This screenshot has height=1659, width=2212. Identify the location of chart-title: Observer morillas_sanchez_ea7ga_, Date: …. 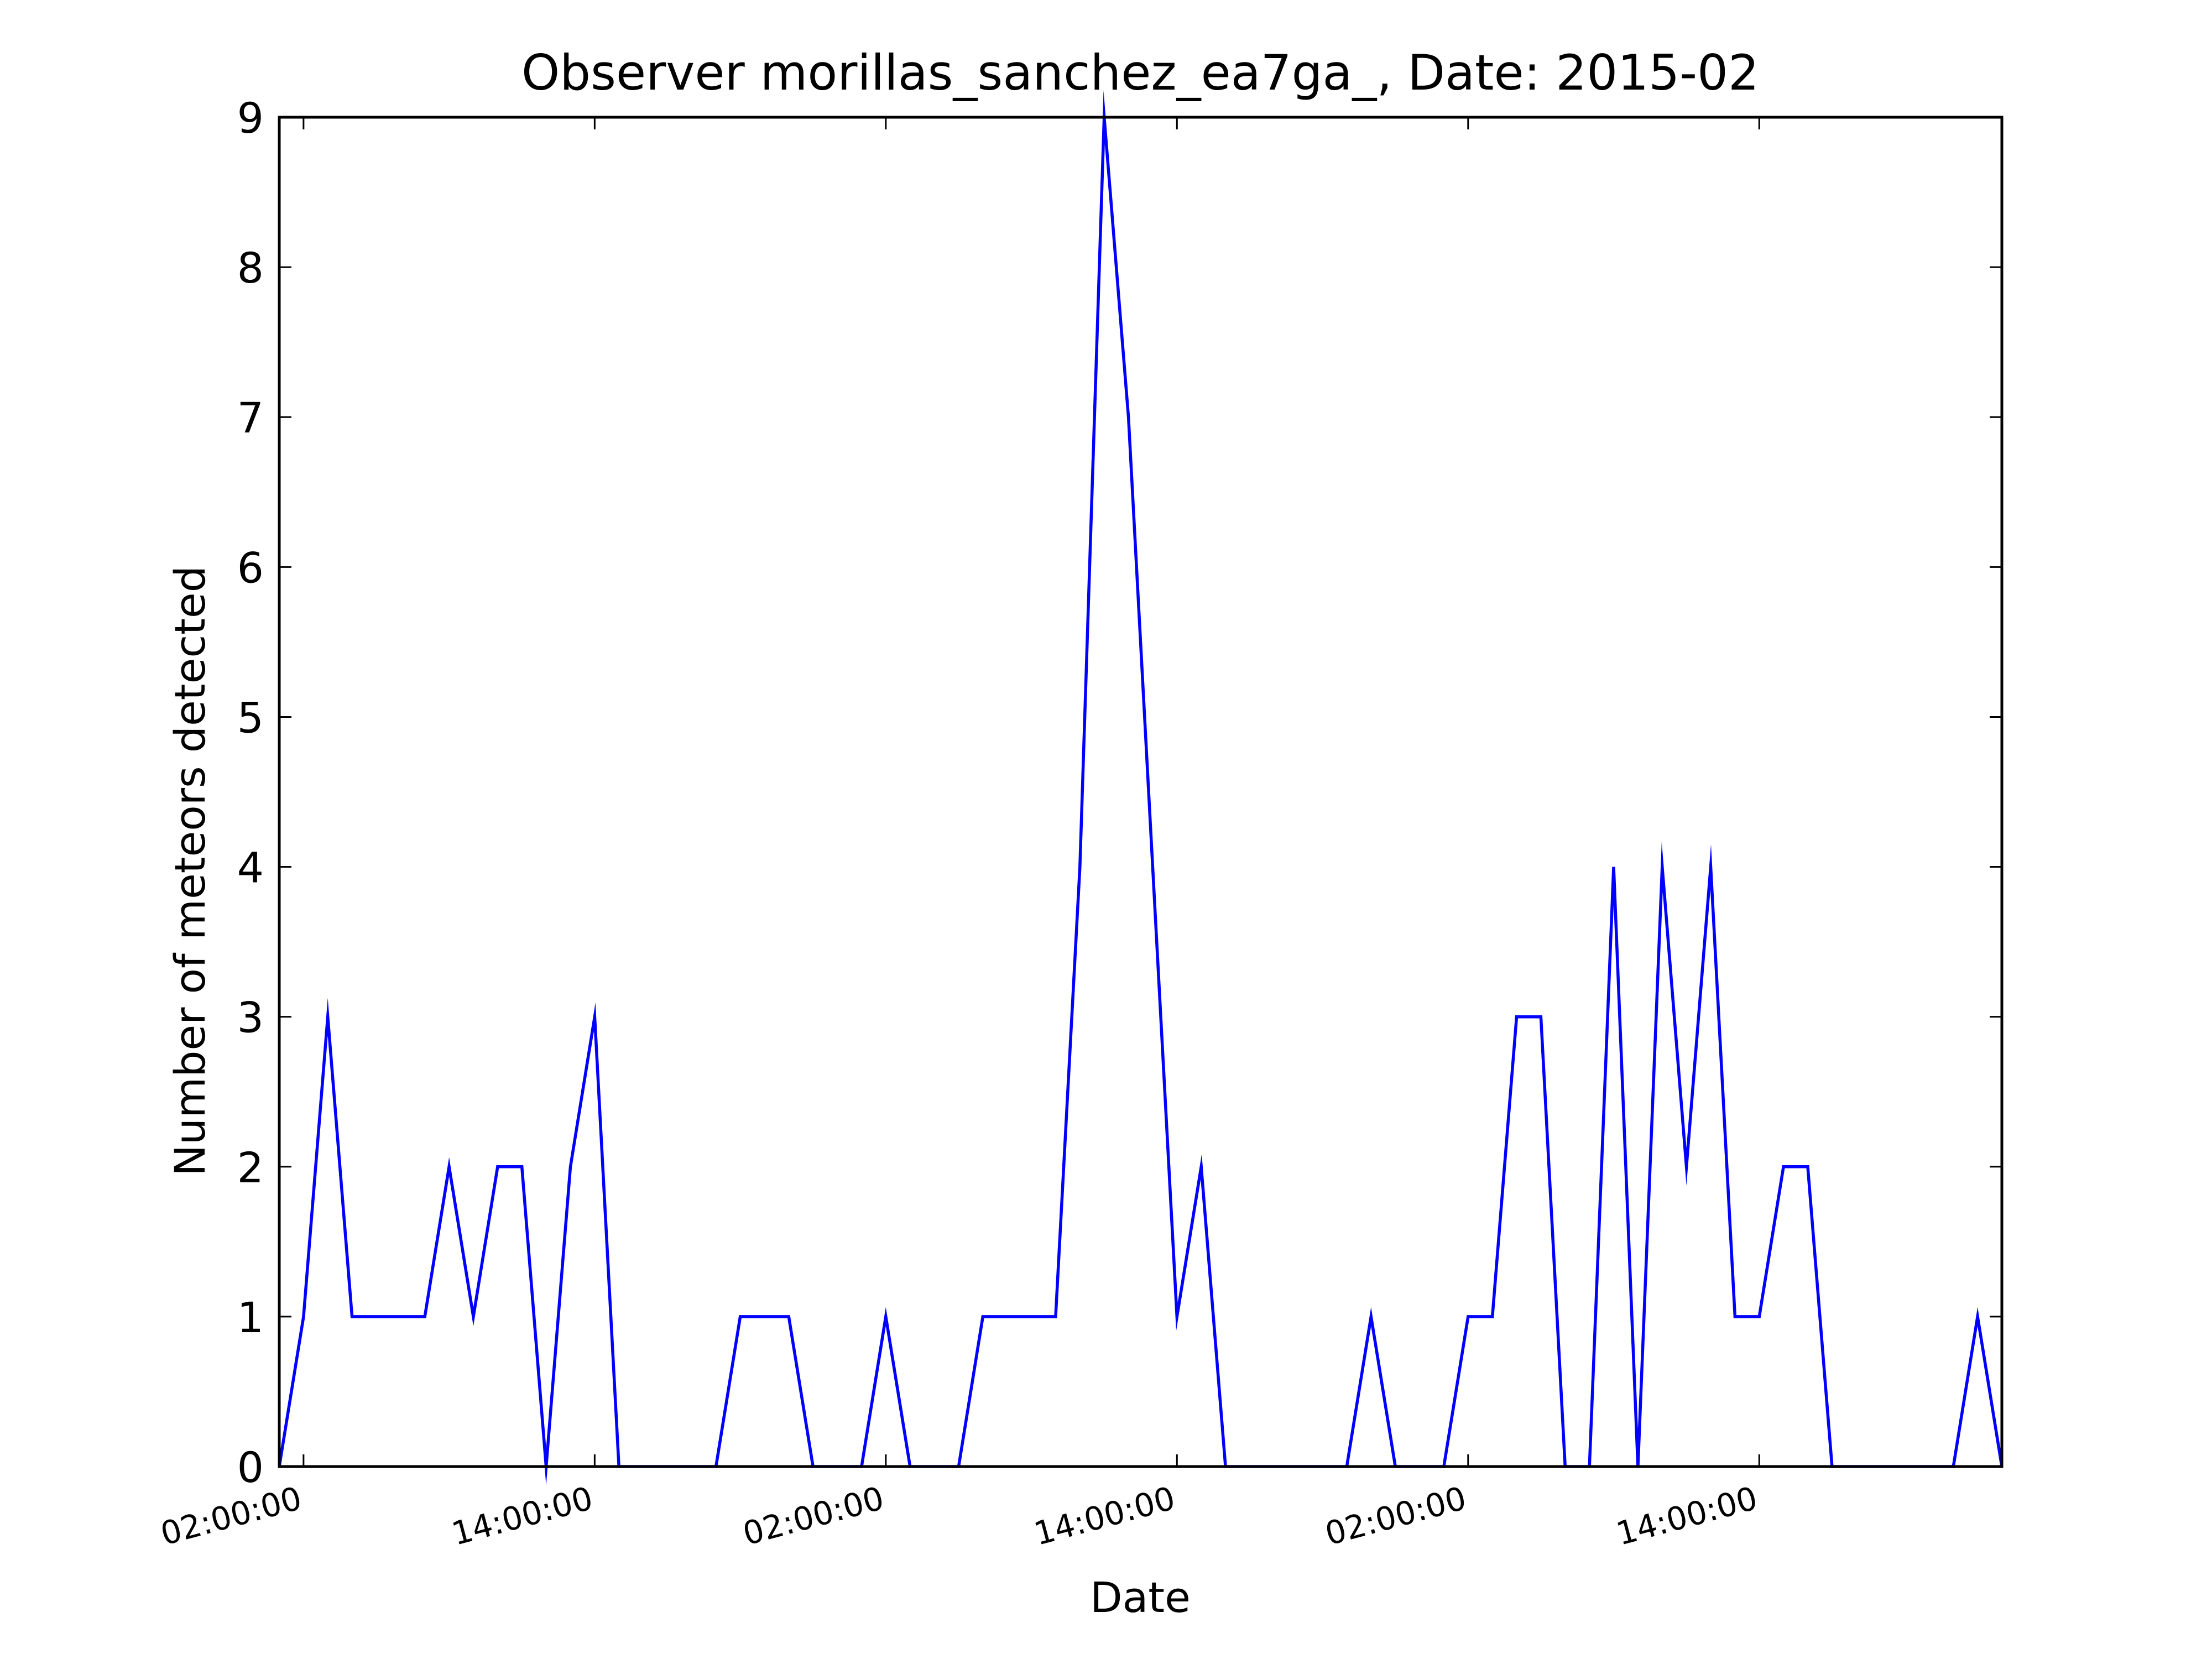
(1140, 73).